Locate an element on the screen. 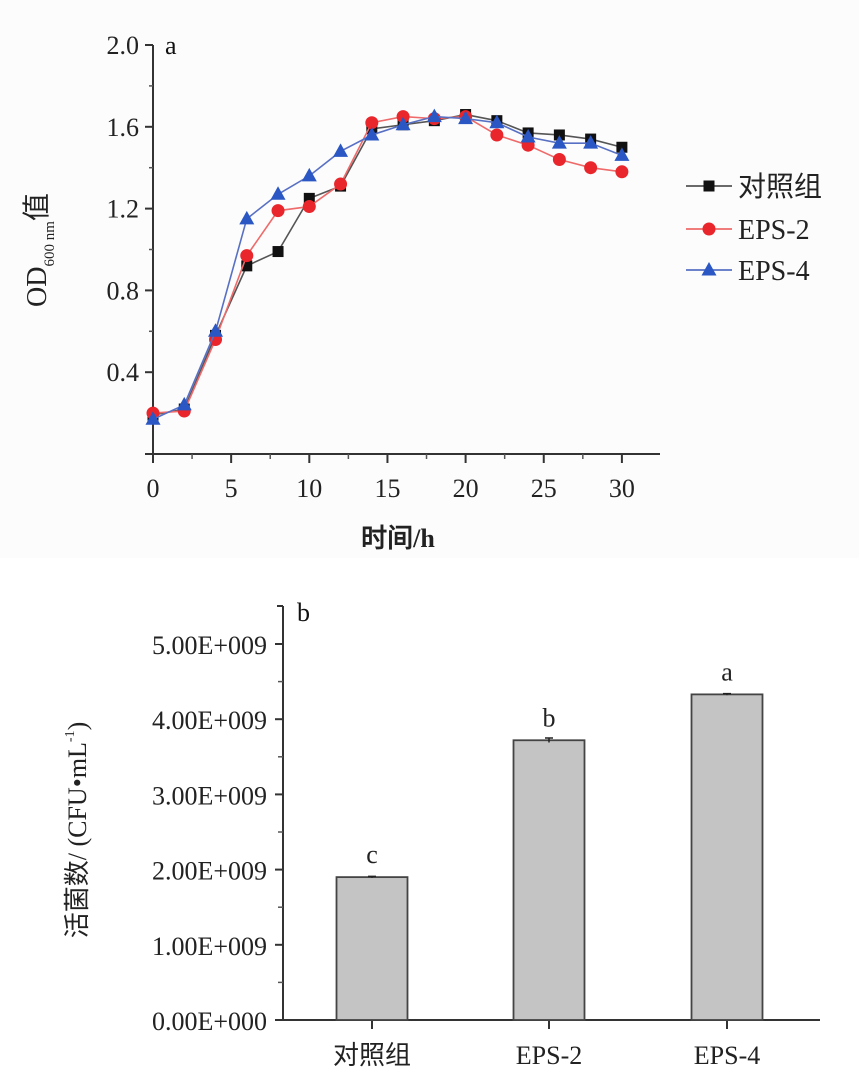 This screenshot has height=1089, width=859. y-tick-label-b: 5.00E+009 is located at coordinates (209, 645).